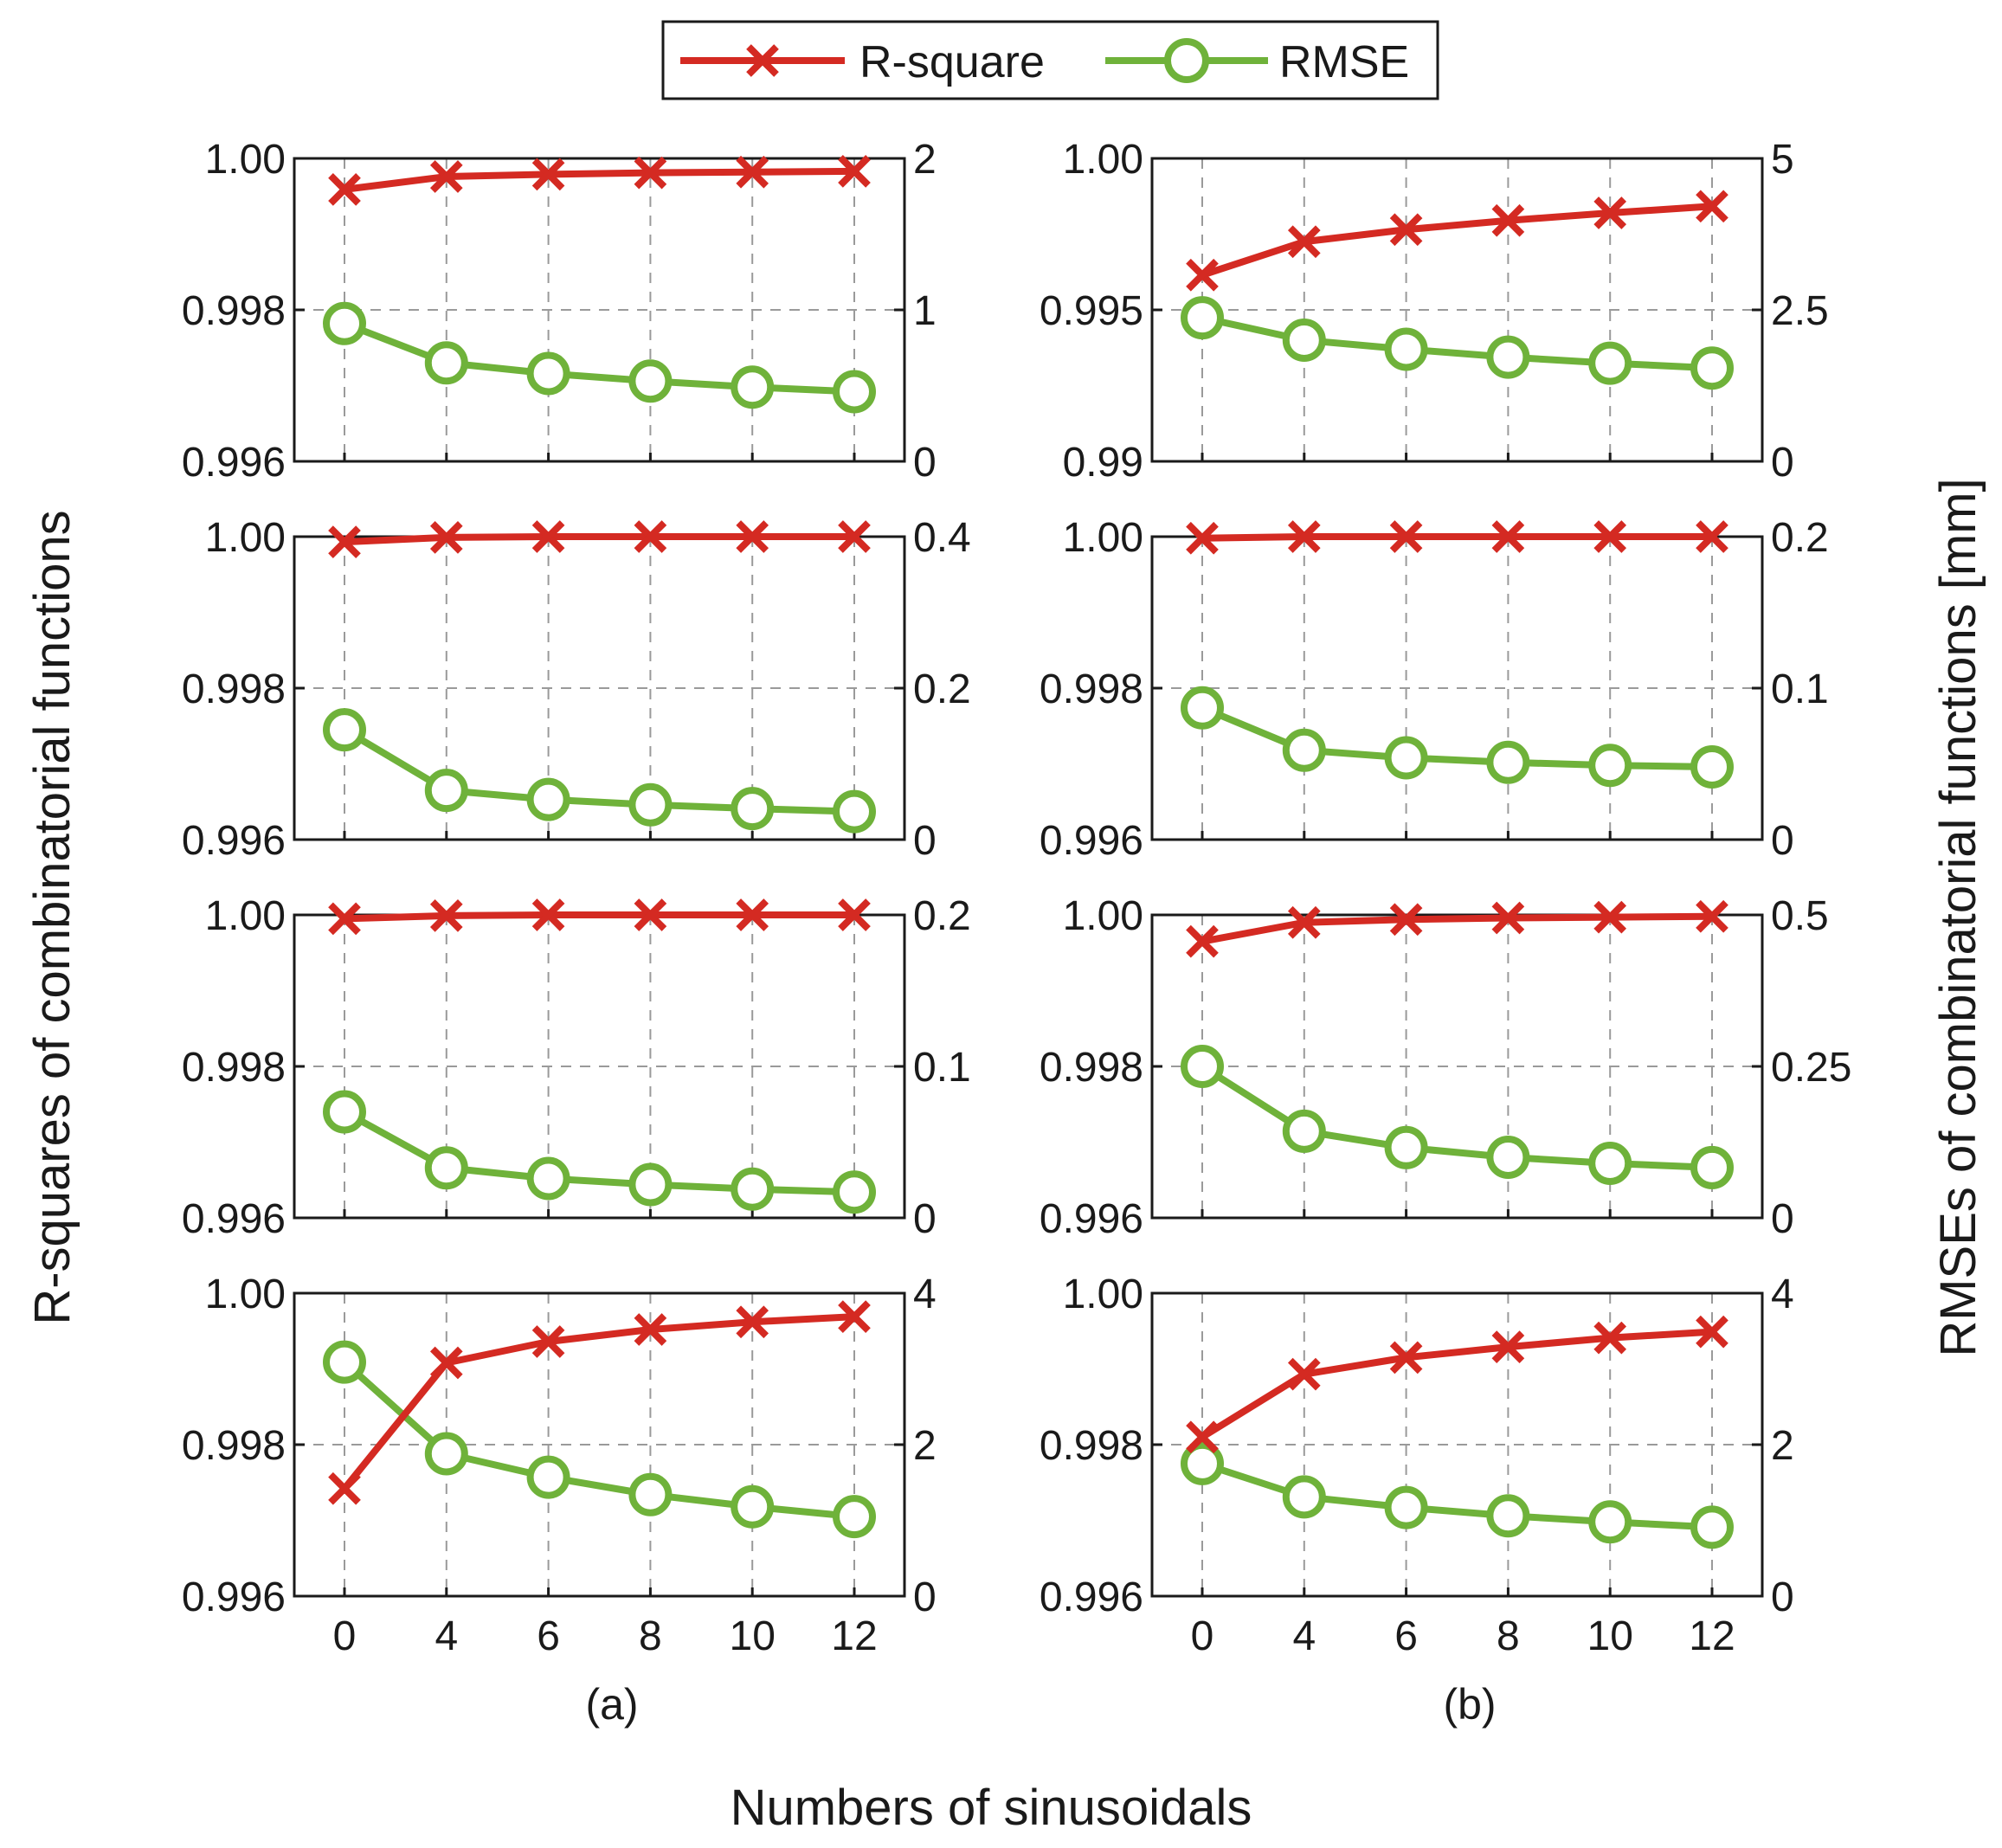  What do you see at coordinates (1446, 1067) in the screenshot?
I see `panel-c1-r2: 1.00 0.998 0.996 0.5 0.25 0` at bounding box center [1446, 1067].